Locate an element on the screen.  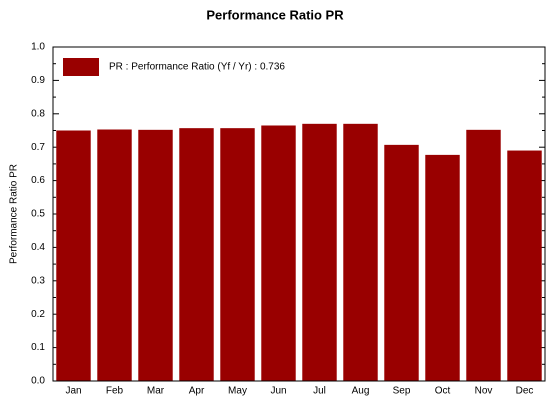
chart-title: Performance Ratio PR is located at coordinates (275, 14).